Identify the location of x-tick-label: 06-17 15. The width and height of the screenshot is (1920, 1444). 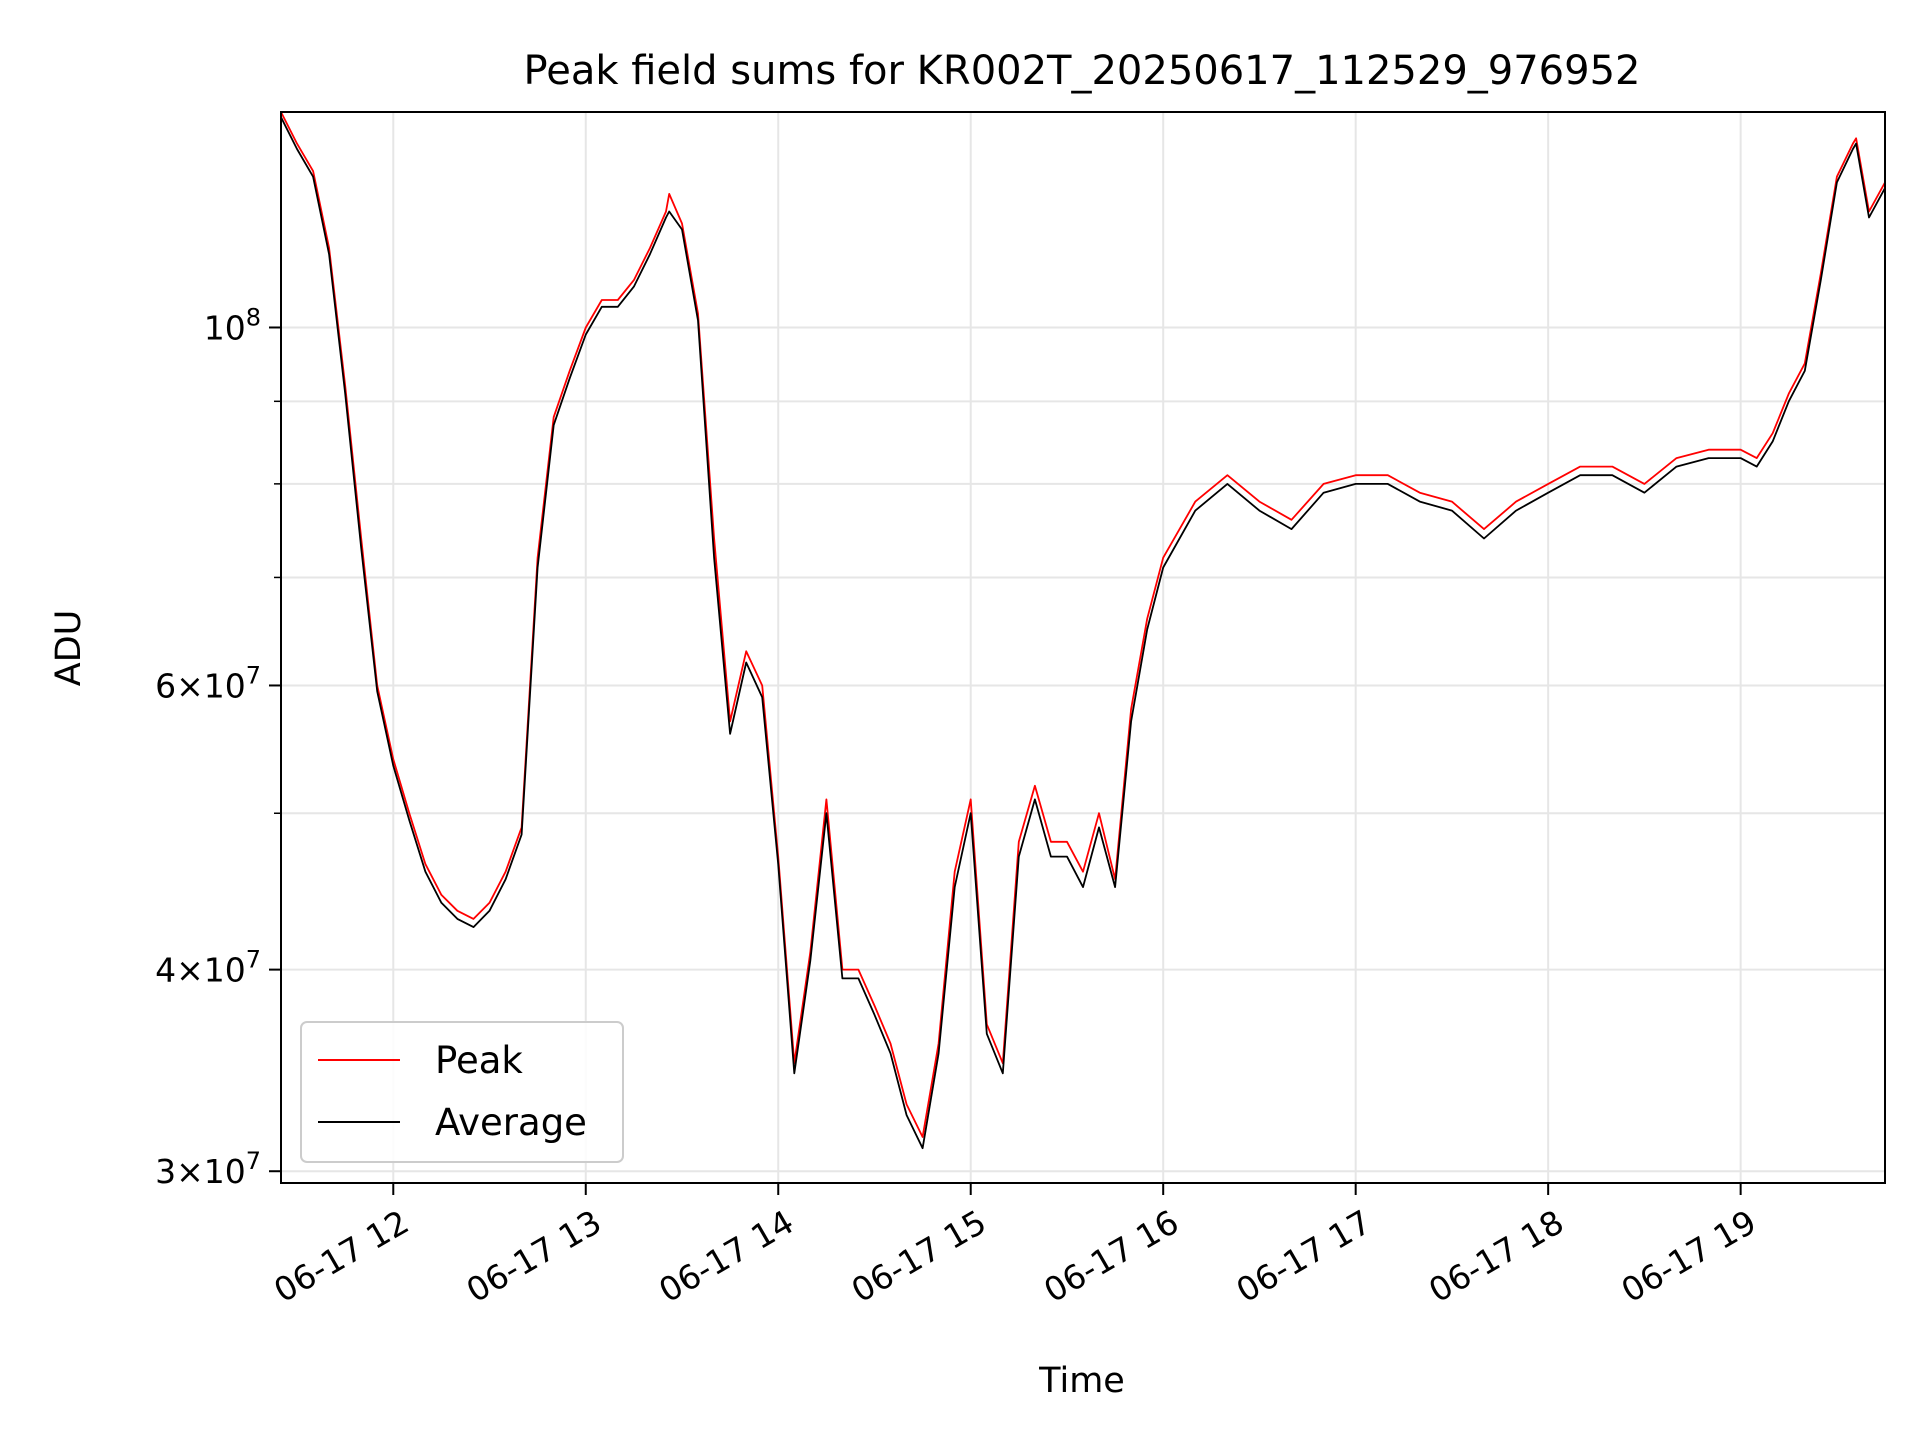
(919, 1256).